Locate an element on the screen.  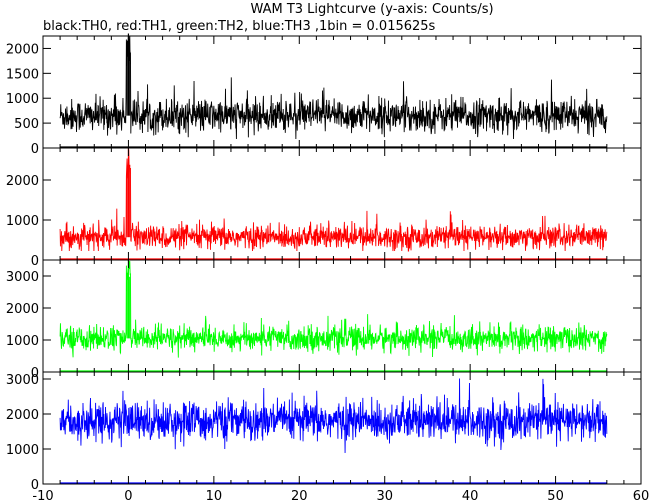
series-line-th3 is located at coordinates (333, 415).